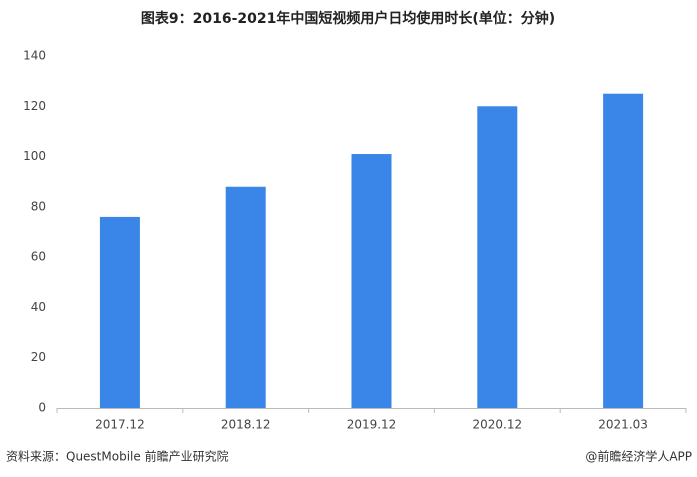  What do you see at coordinates (38, 357) in the screenshot?
I see `y-tick-label: 20` at bounding box center [38, 357].